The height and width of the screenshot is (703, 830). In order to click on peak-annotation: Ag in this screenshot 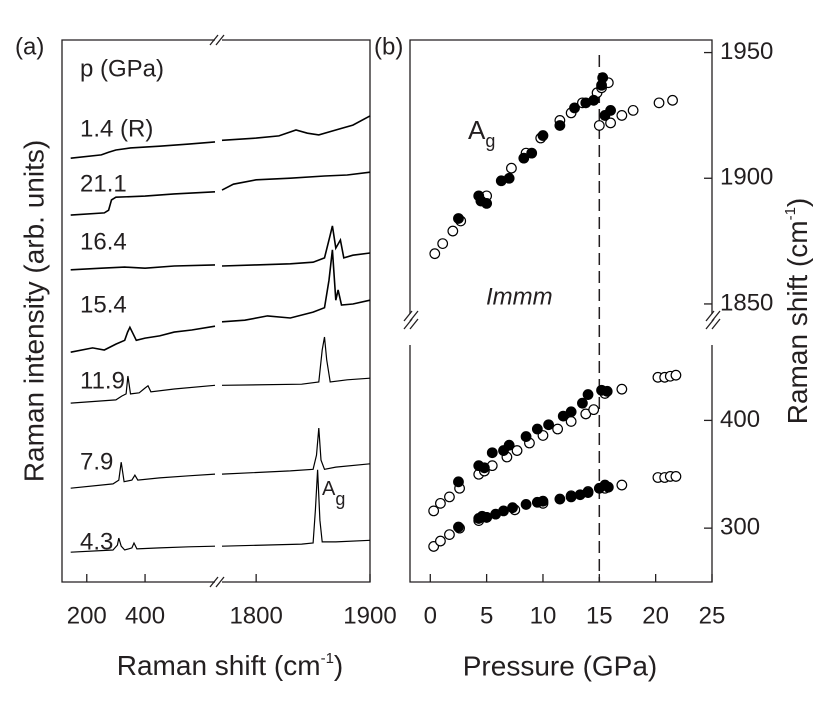, I will do `click(333, 493)`.